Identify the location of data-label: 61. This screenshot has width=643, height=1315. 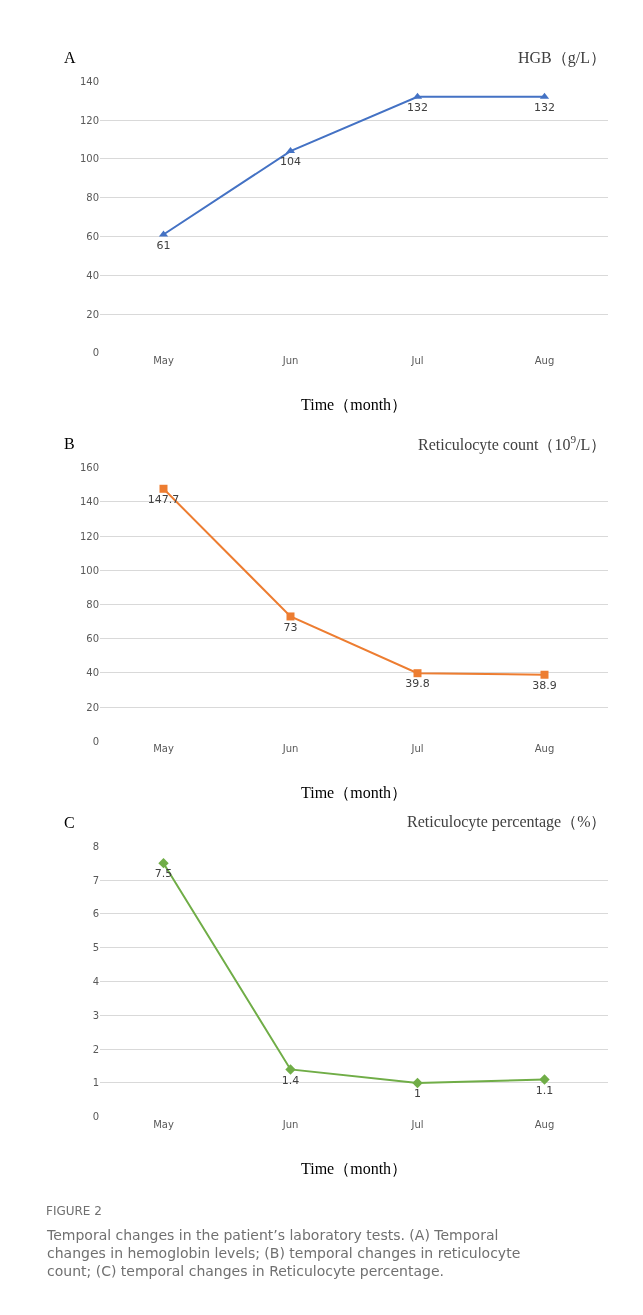
(163, 245).